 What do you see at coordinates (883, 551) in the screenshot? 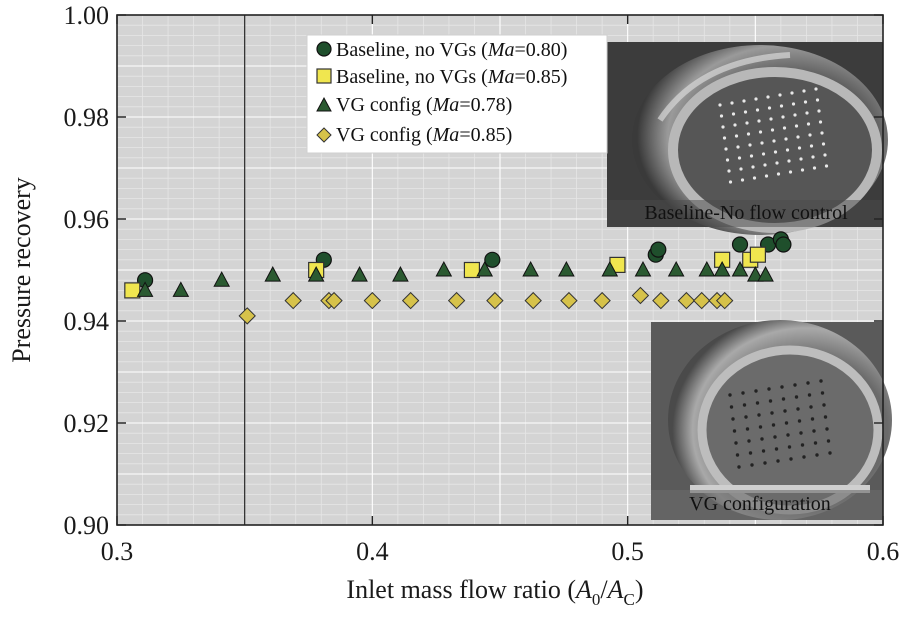
I see `x-tick-label: 0.6` at bounding box center [883, 551].